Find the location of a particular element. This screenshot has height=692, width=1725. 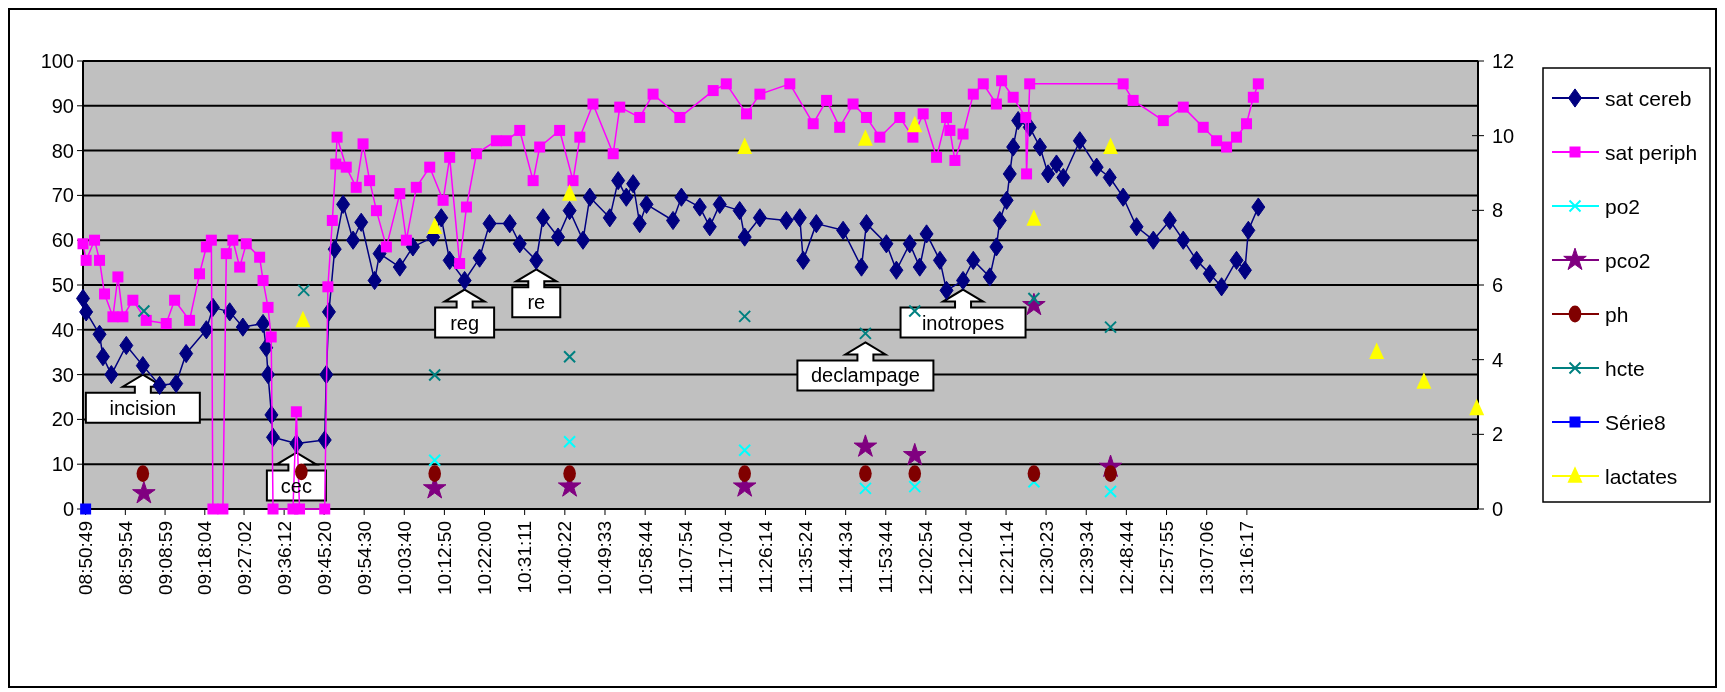

x-tick-label: 08:50:49 is located at coordinates (86, 558).